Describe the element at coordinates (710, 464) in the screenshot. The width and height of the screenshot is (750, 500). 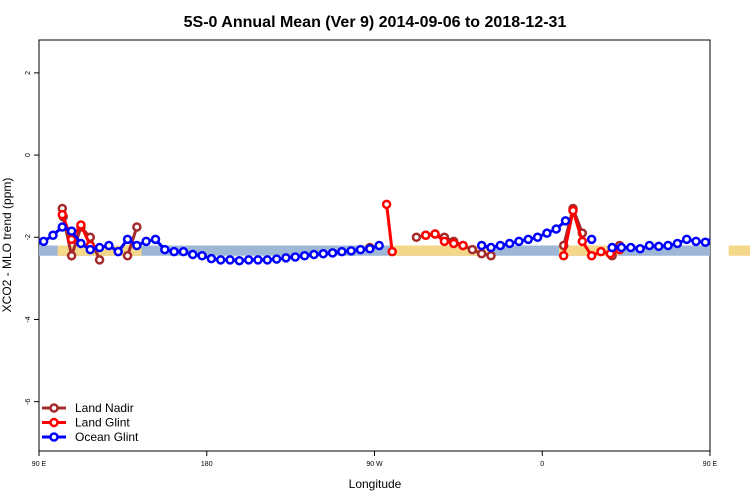
I see `x-tick-label-4: 90 E` at that location.